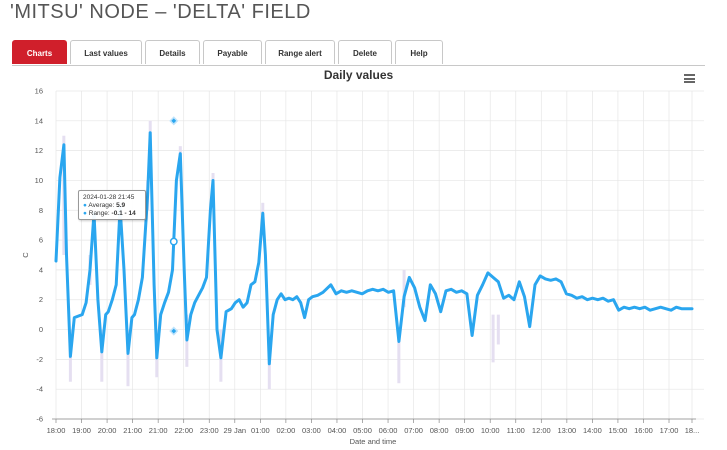 Image resolution: width=727 pixels, height=450 pixels. I want to click on x-tick-label: 03:00, so click(311, 430).